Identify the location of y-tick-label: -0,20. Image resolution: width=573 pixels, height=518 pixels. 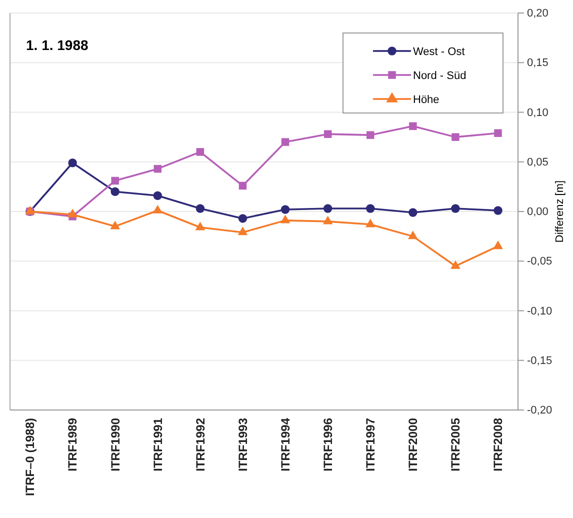
(539, 410).